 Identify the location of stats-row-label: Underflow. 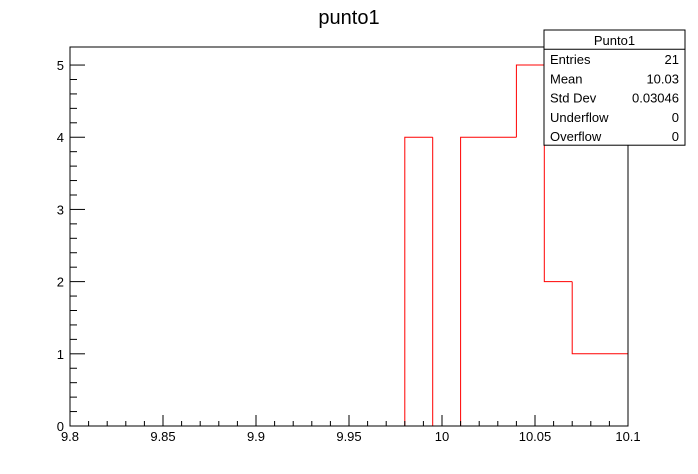
(579, 117).